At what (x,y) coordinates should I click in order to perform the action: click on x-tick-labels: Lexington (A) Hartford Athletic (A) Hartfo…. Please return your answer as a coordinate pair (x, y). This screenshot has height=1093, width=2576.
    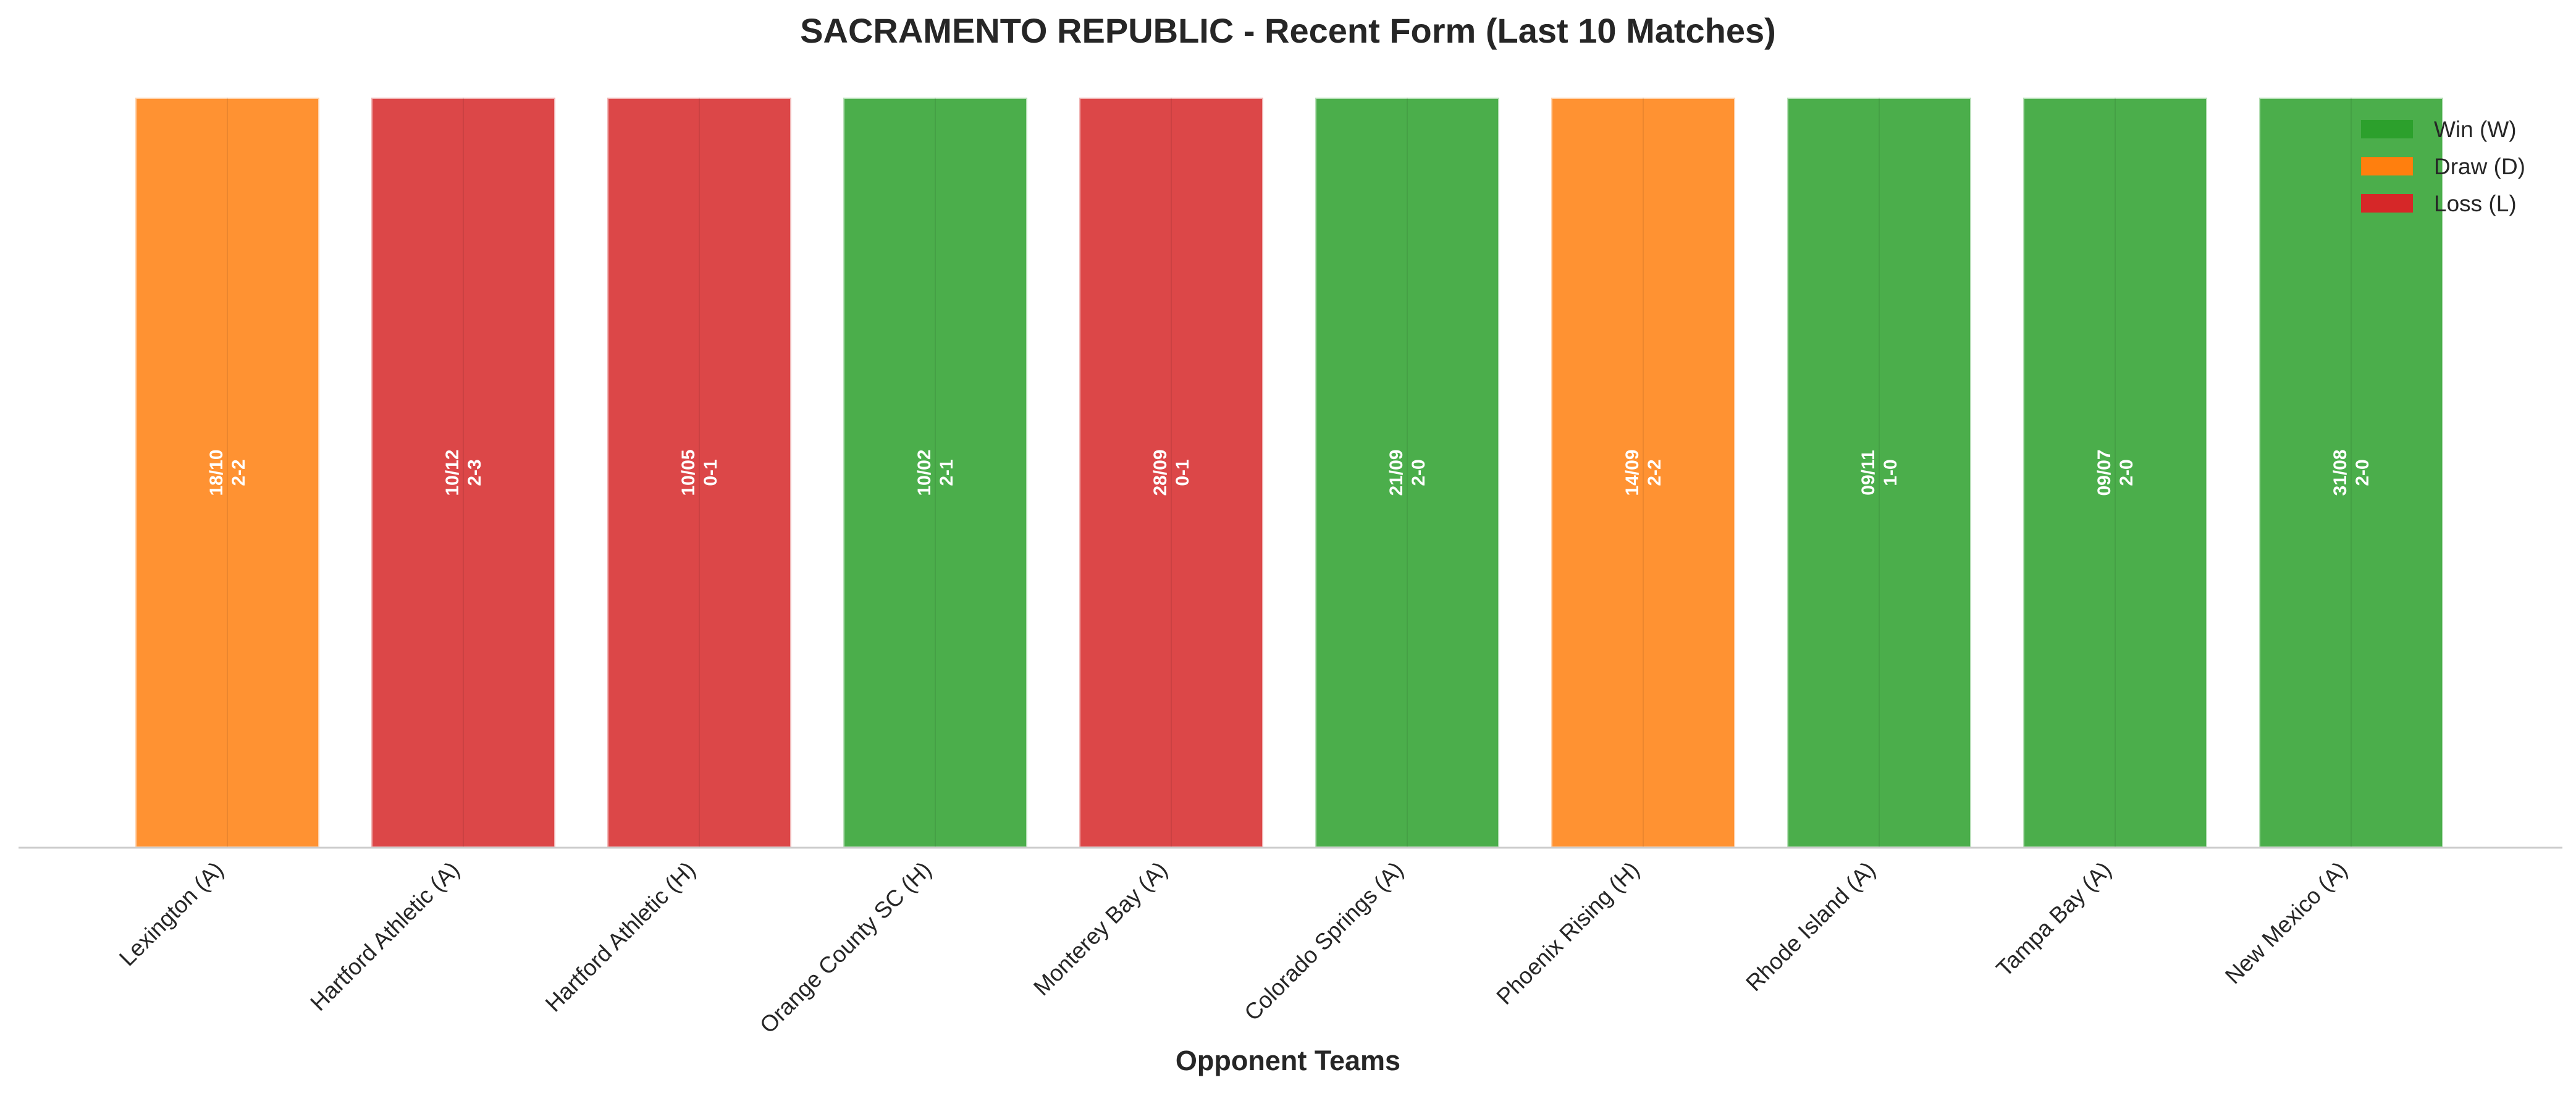
    Looking at the image, I should click on (1233, 948).